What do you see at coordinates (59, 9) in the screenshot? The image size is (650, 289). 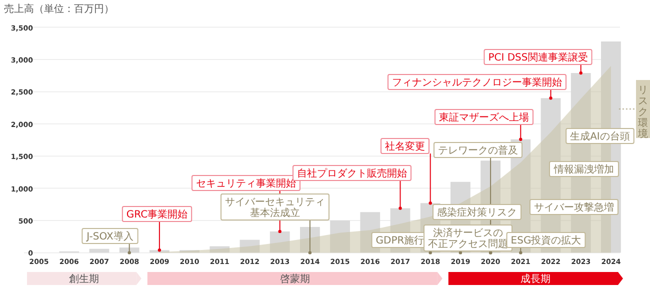 I see `y-axis-title: 売上高（単位：百万円）` at bounding box center [59, 9].